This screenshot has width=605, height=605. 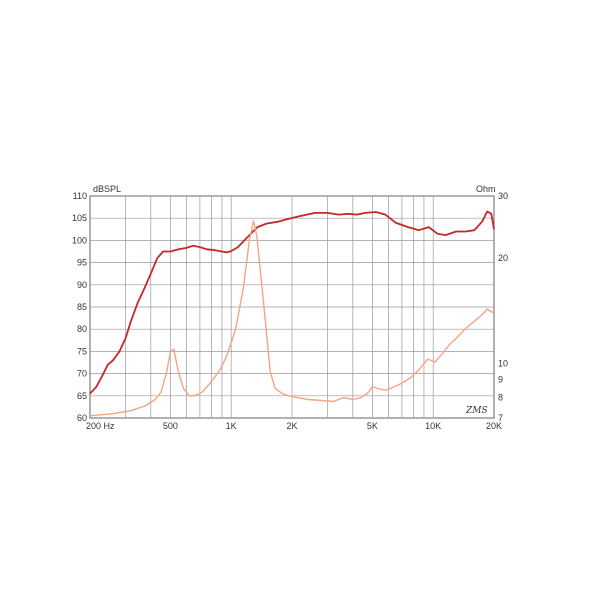 I want to click on left-tick-label: 100, so click(x=79, y=240).